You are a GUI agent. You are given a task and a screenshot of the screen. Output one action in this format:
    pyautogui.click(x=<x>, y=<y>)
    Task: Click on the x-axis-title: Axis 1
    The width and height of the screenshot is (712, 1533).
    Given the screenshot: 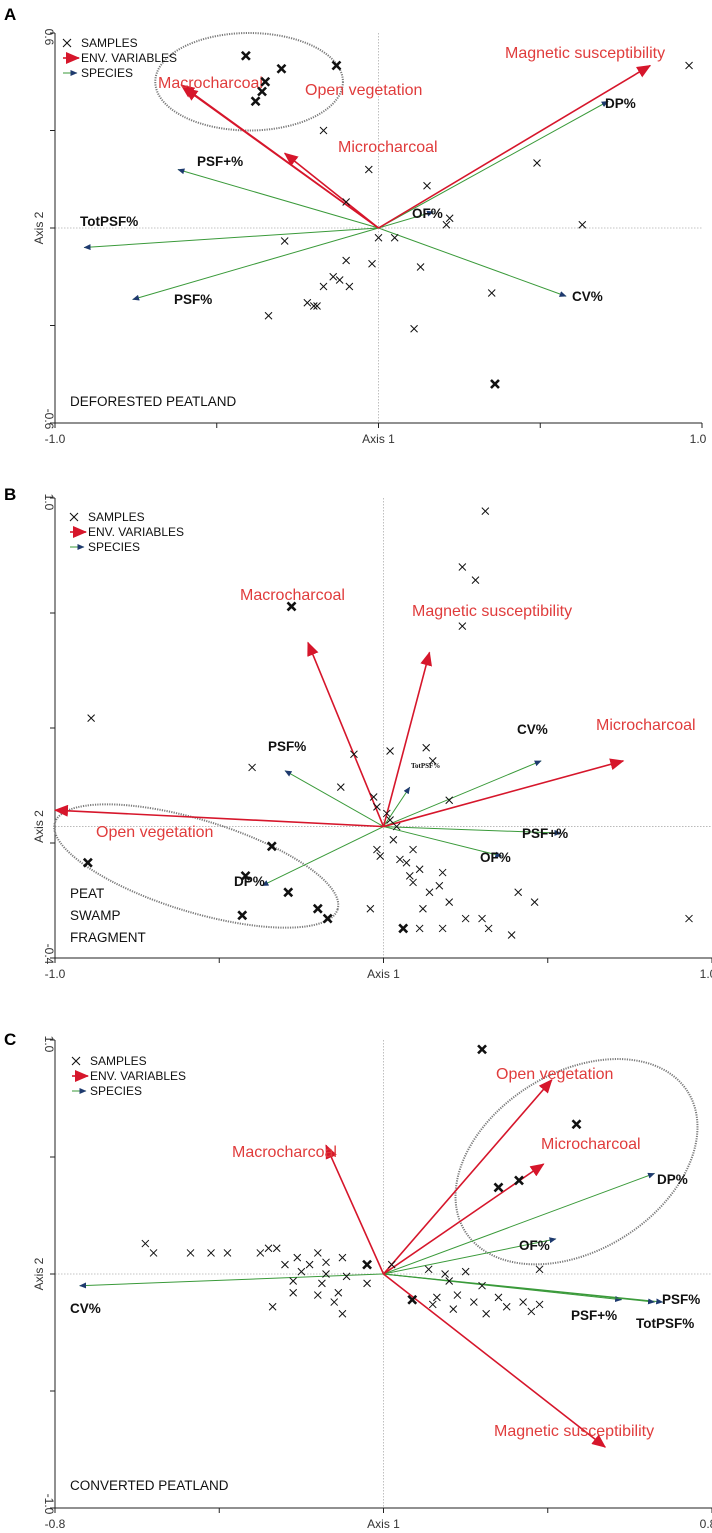 What is the action you would take?
    pyautogui.click(x=383, y=974)
    